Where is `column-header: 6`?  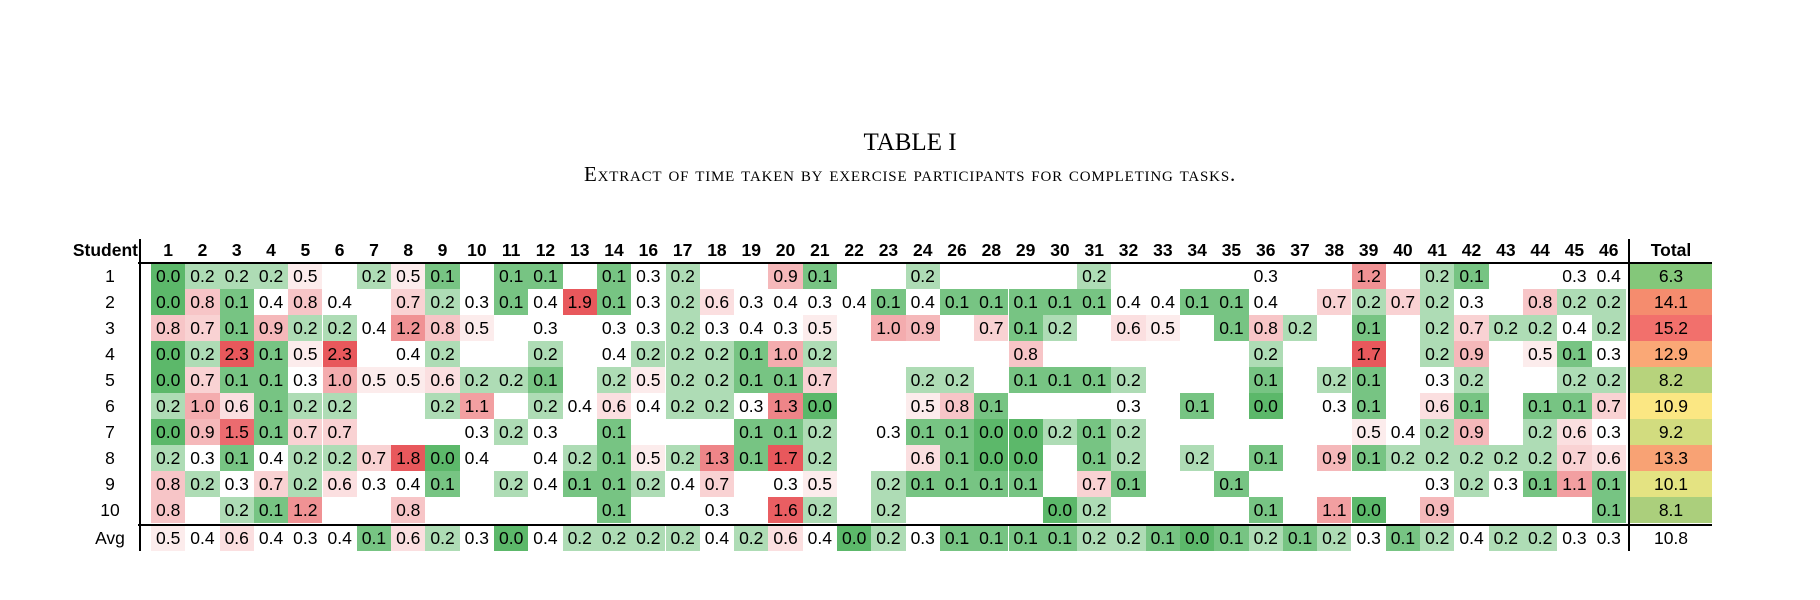 column-header: 6 is located at coordinates (339, 250).